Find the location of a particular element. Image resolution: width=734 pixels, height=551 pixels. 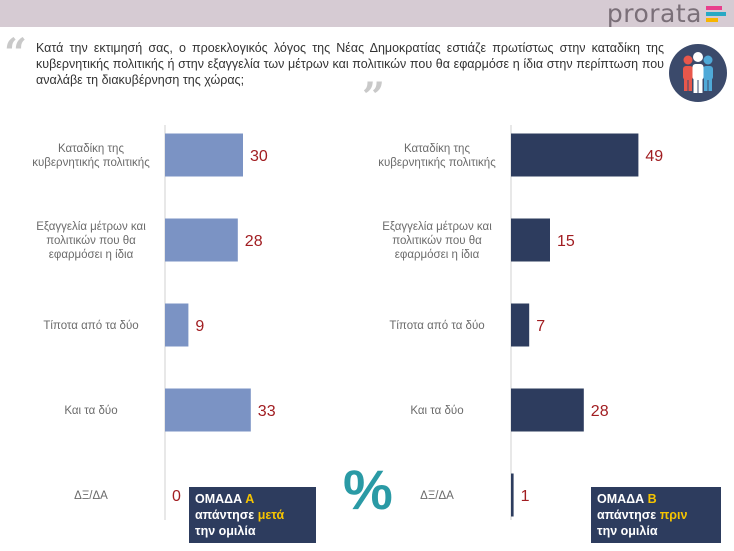

category-label-2-4: Και τα δύο is located at coordinates (436, 411).